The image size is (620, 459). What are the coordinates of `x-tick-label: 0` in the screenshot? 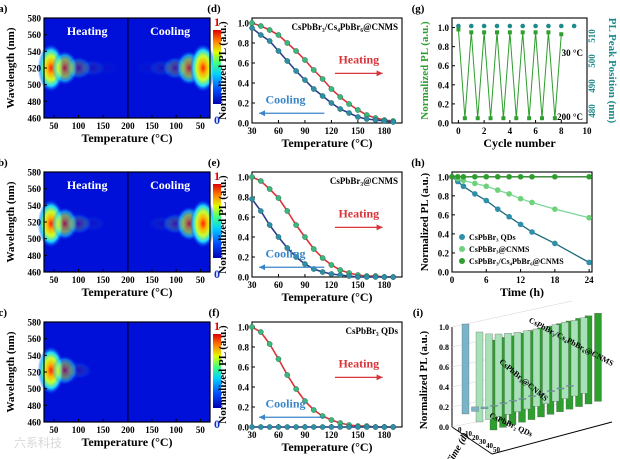 It's located at (452, 280).